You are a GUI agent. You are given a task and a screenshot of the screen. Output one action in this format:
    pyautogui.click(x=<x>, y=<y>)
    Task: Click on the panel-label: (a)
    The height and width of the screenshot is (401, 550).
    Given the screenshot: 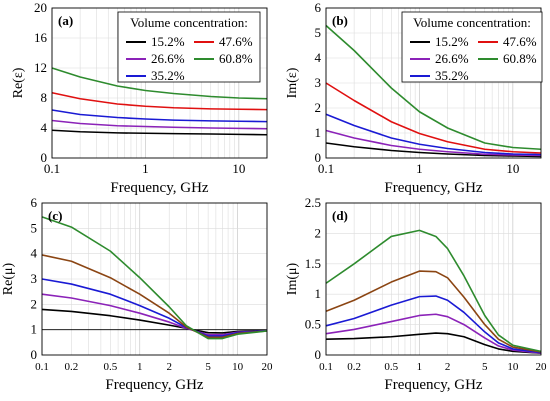 What is the action you would take?
    pyautogui.click(x=65, y=20)
    